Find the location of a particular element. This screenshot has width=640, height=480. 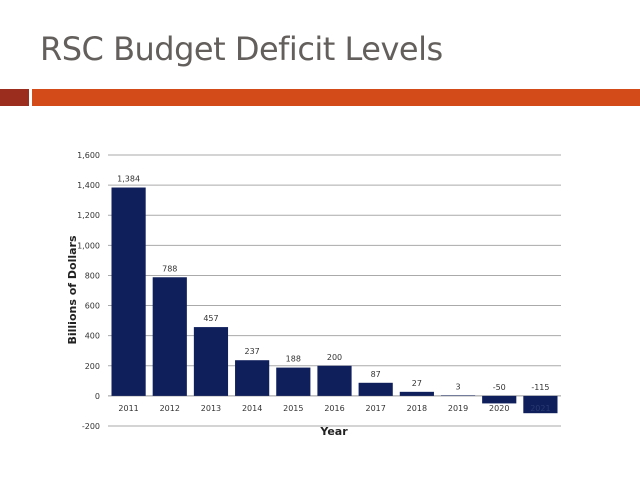

bar-2013 is located at coordinates (211, 361).